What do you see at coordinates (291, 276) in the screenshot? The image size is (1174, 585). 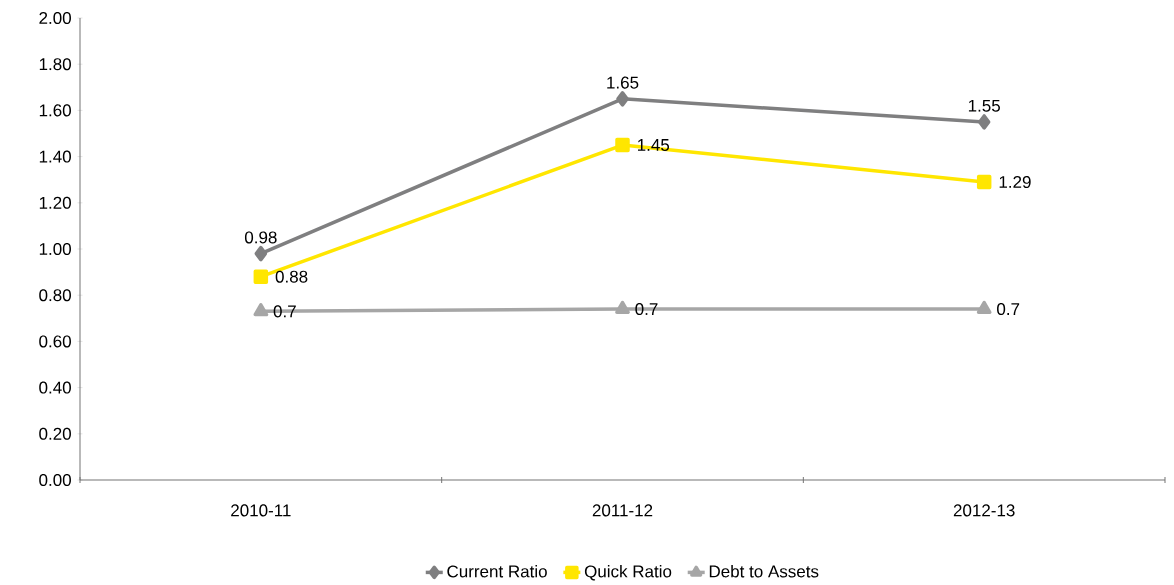 I see `data-label: 0.88` at bounding box center [291, 276].